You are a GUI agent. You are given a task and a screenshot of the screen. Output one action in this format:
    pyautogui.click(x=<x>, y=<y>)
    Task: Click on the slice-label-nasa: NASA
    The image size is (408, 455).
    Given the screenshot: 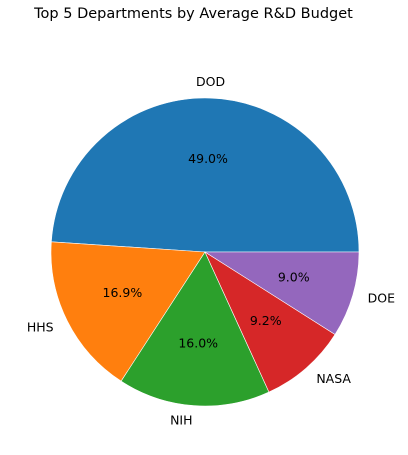 What is the action you would take?
    pyautogui.click(x=333, y=378)
    